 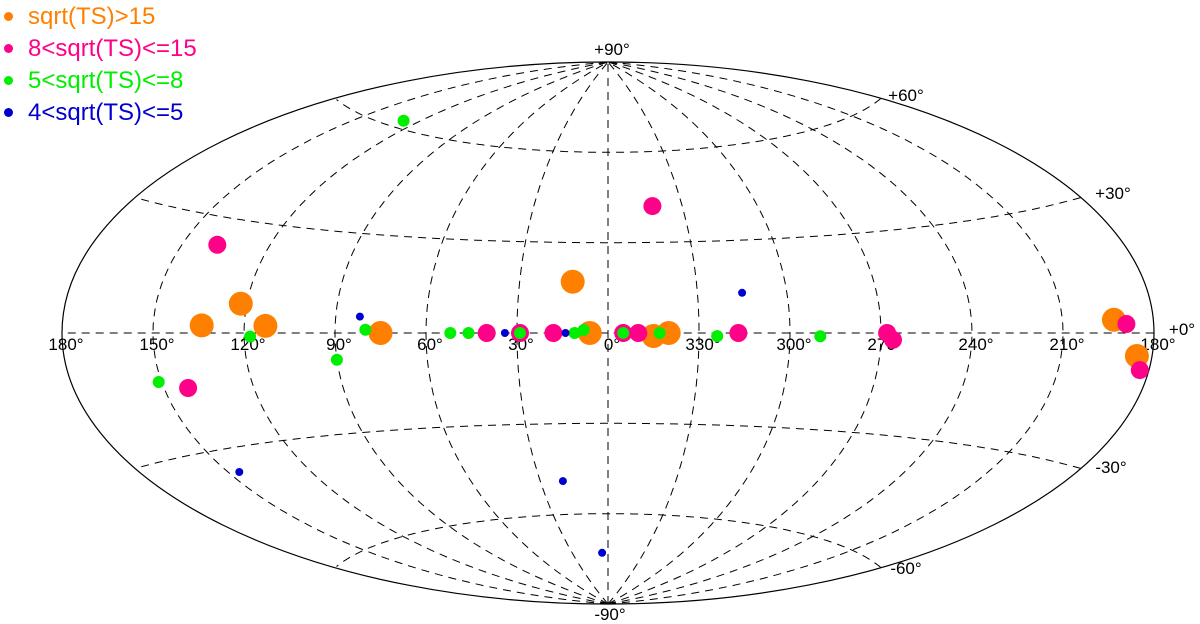 I want to click on lon-tick-label: 210°, so click(x=1066, y=344).